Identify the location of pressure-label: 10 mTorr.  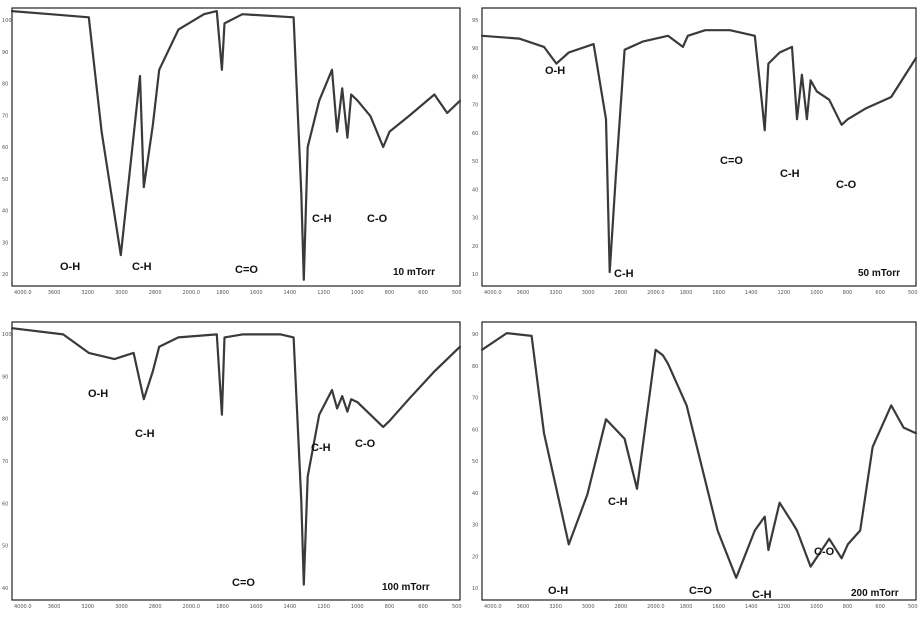
(414, 272).